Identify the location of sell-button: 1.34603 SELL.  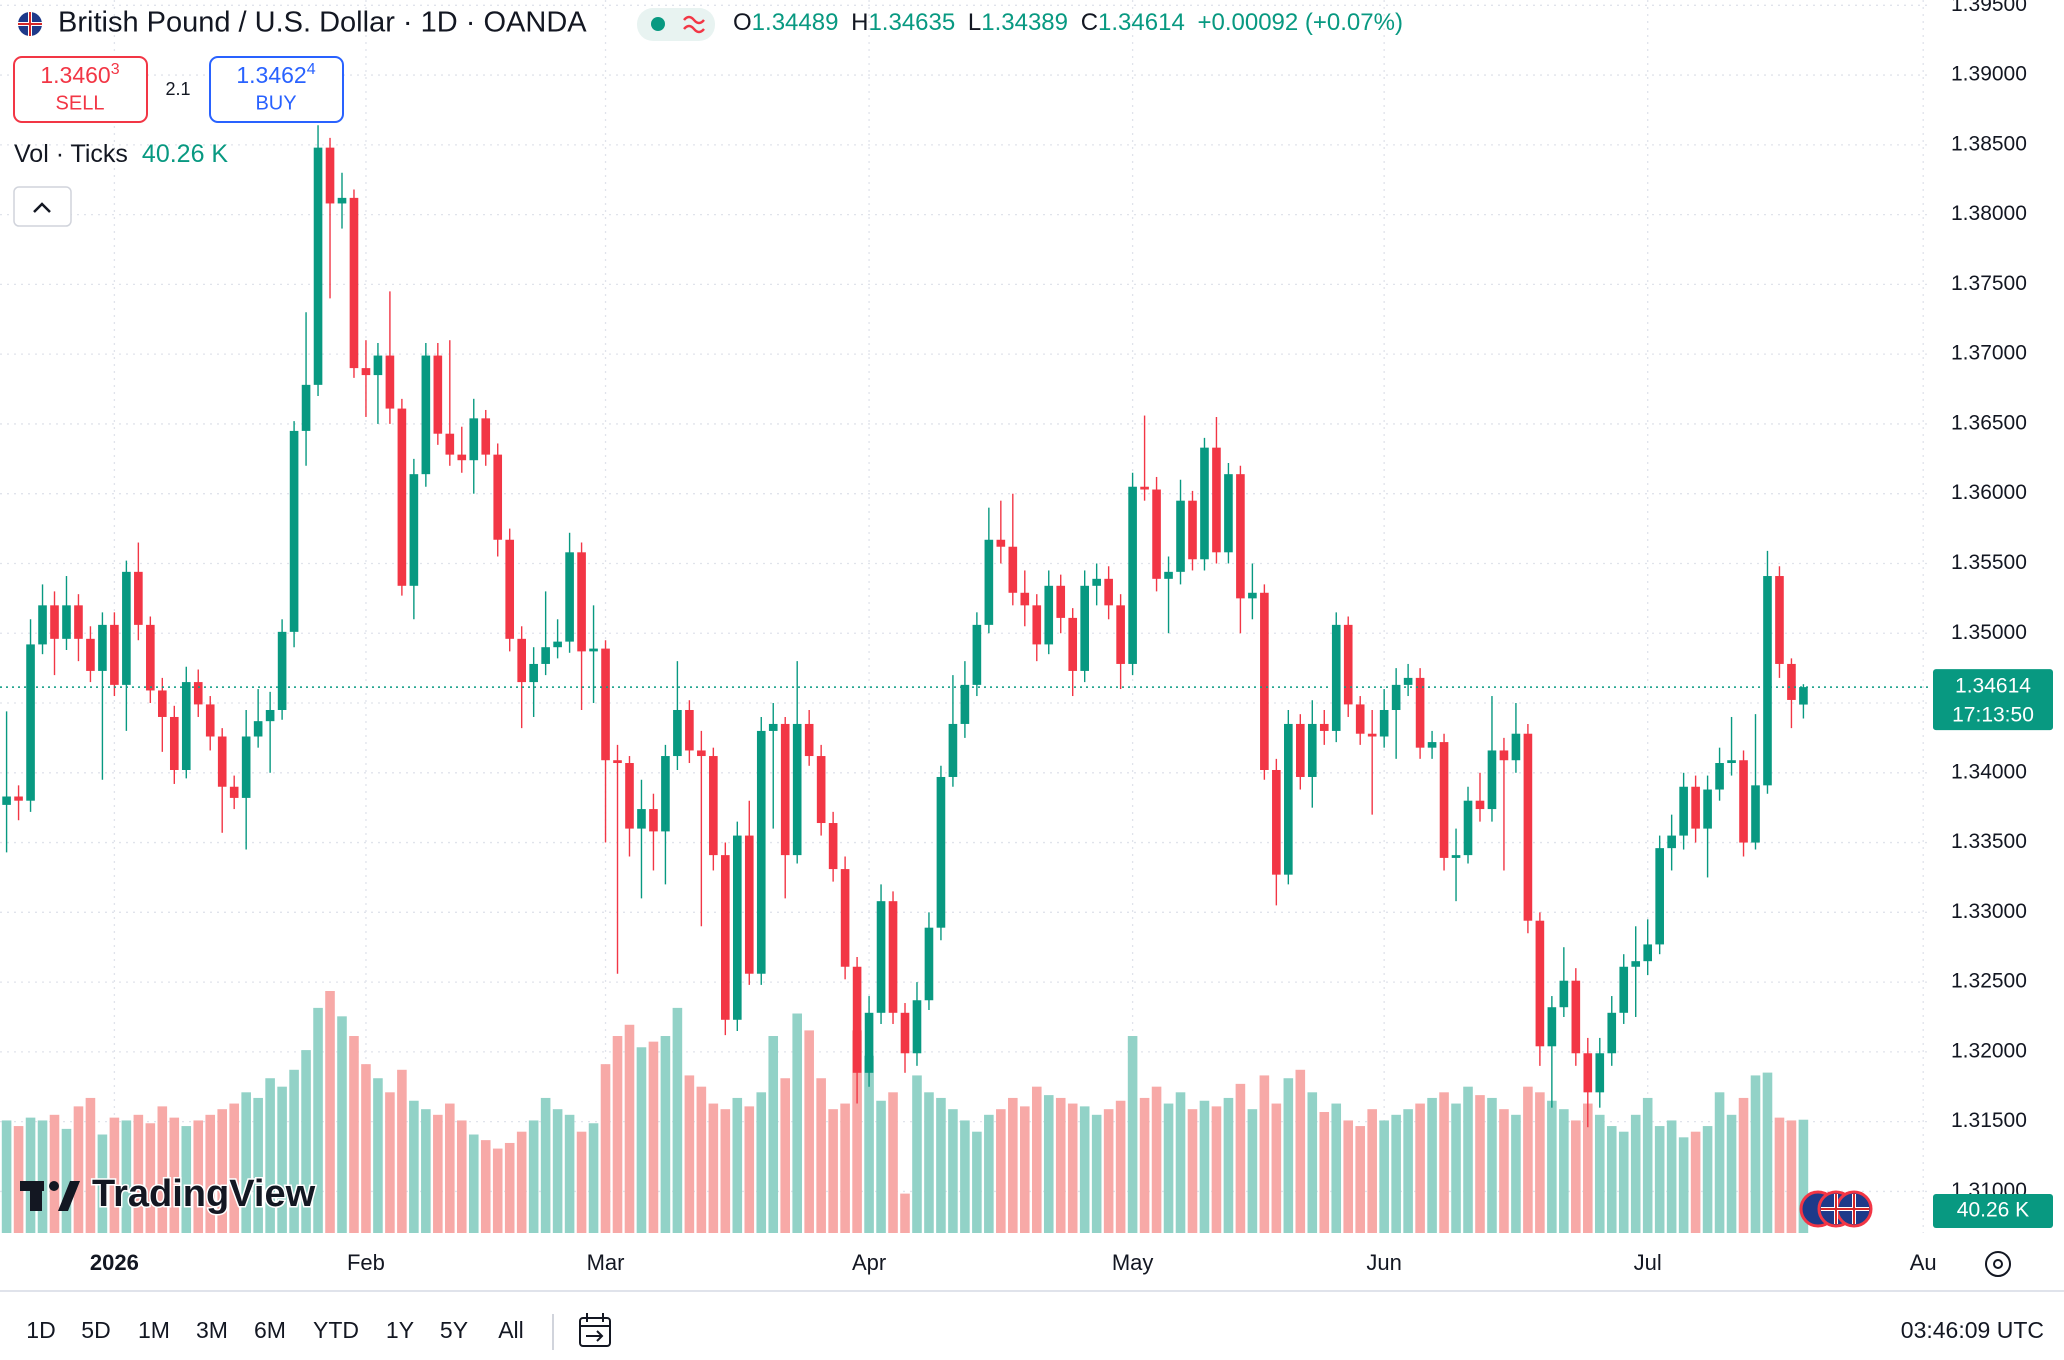
(80, 89).